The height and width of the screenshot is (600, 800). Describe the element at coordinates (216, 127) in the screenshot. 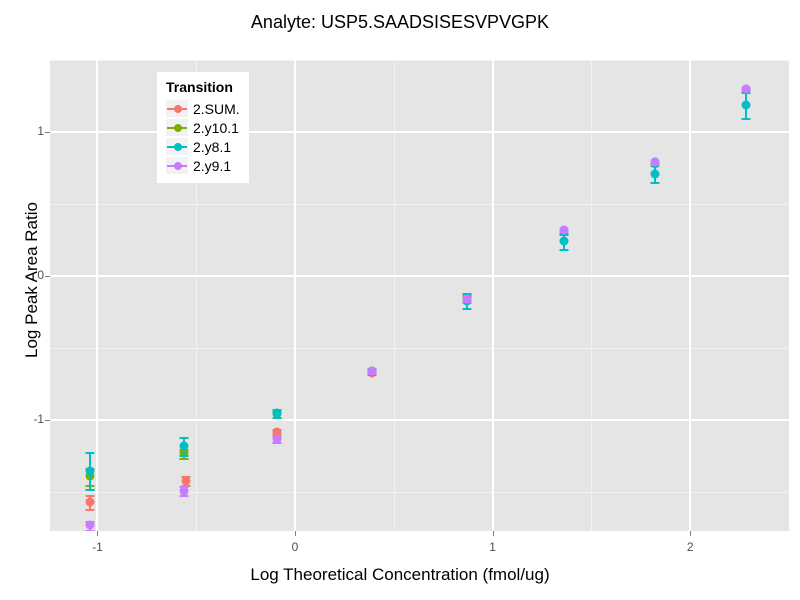

I see `legend-item-label: 2.y10.1` at that location.